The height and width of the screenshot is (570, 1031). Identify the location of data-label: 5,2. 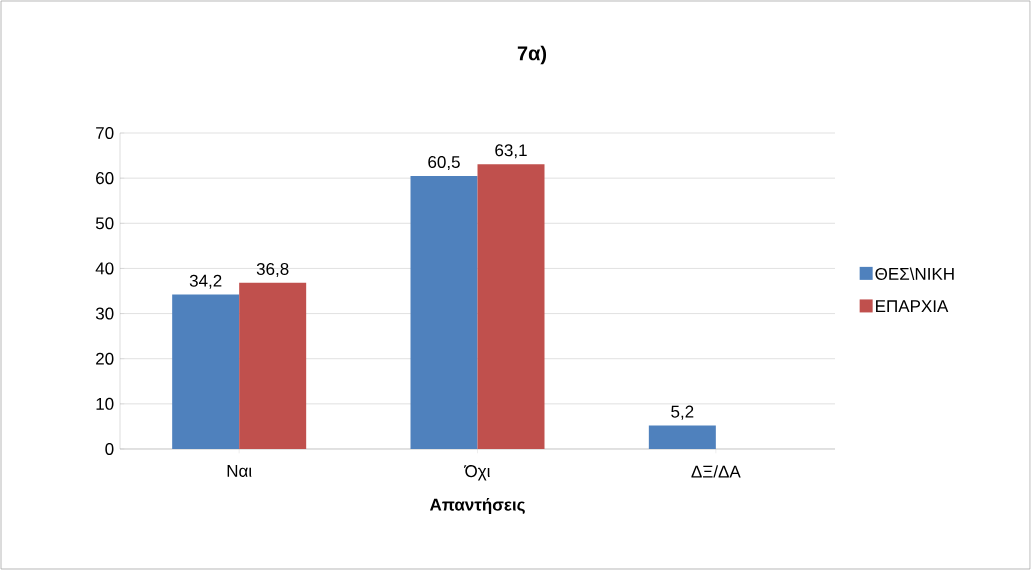
(682, 412).